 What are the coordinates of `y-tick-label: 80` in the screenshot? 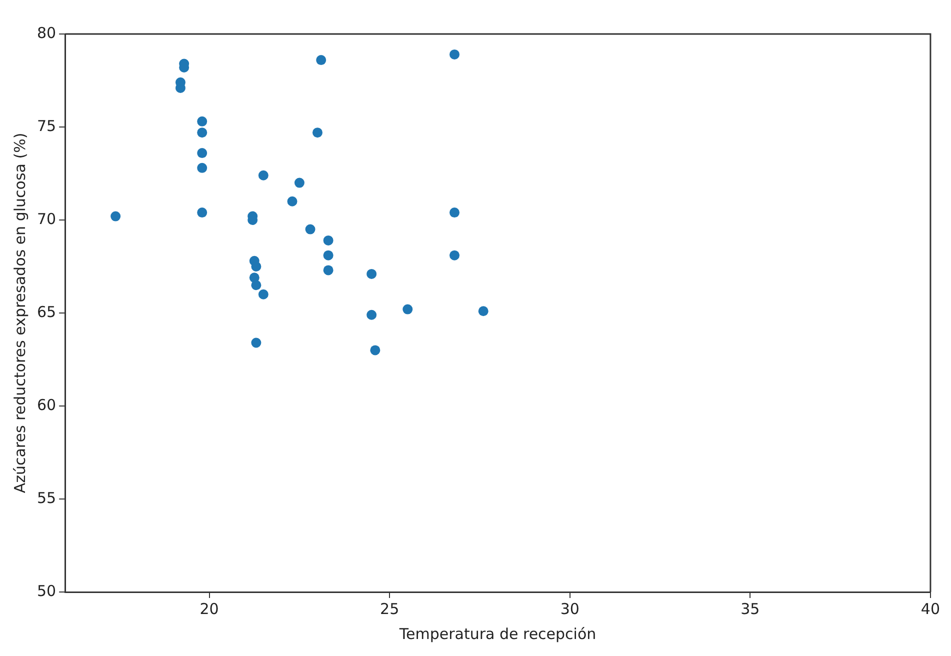 It's located at (46, 33).